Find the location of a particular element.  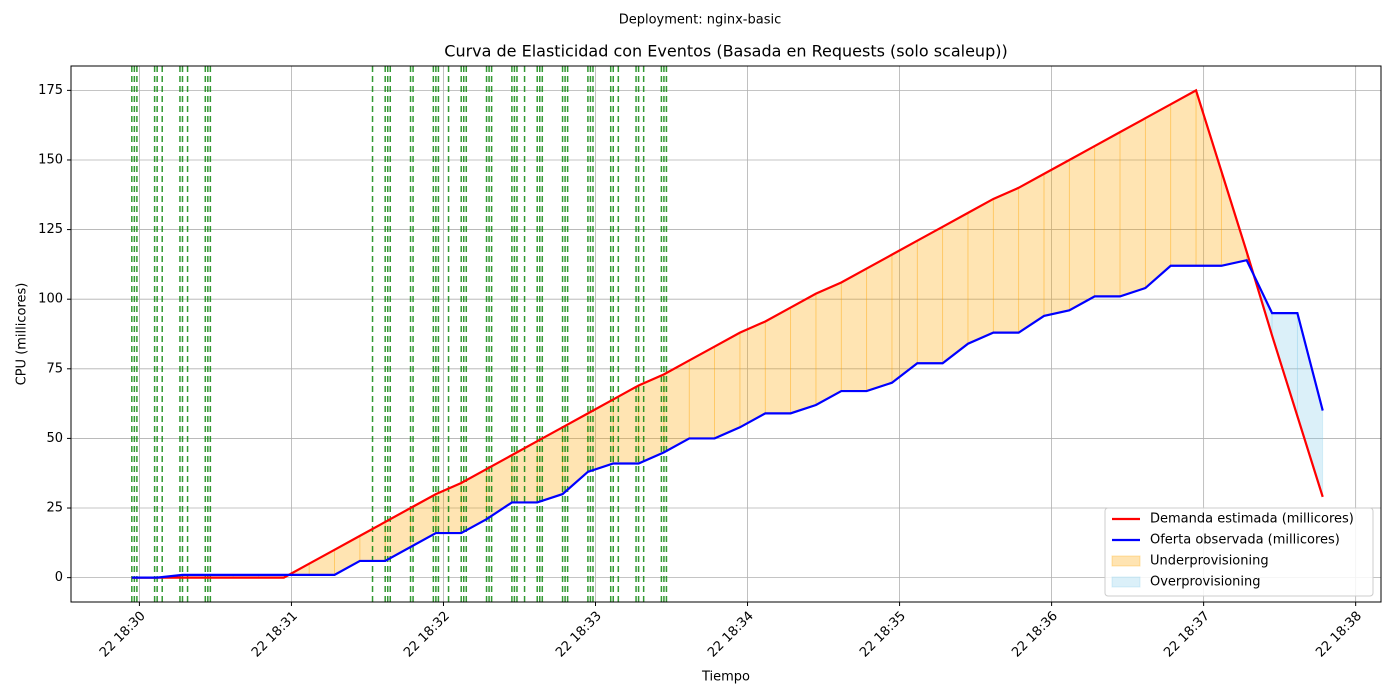

y-tick-label: 0 is located at coordinates (59, 577).